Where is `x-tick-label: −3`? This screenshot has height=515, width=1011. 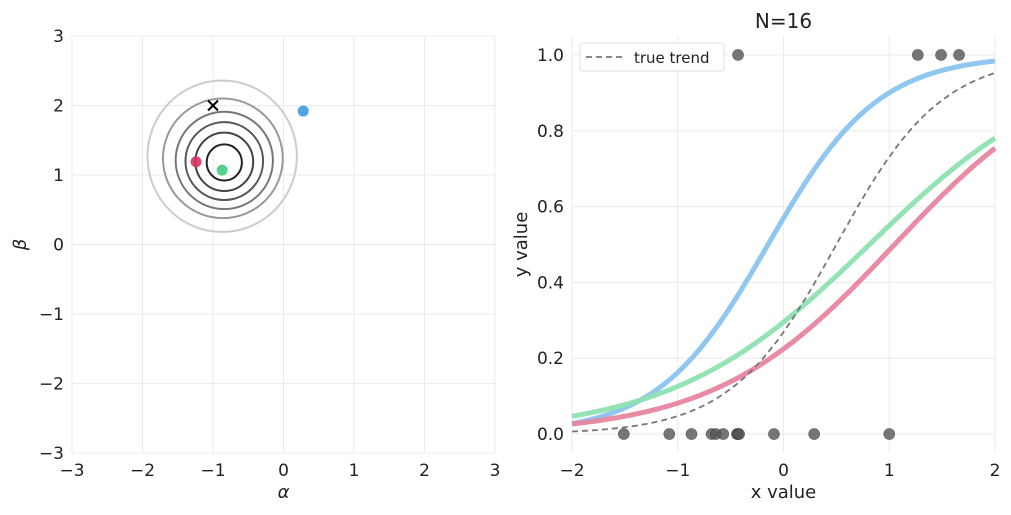
x-tick-label: −3 is located at coordinates (71, 471).